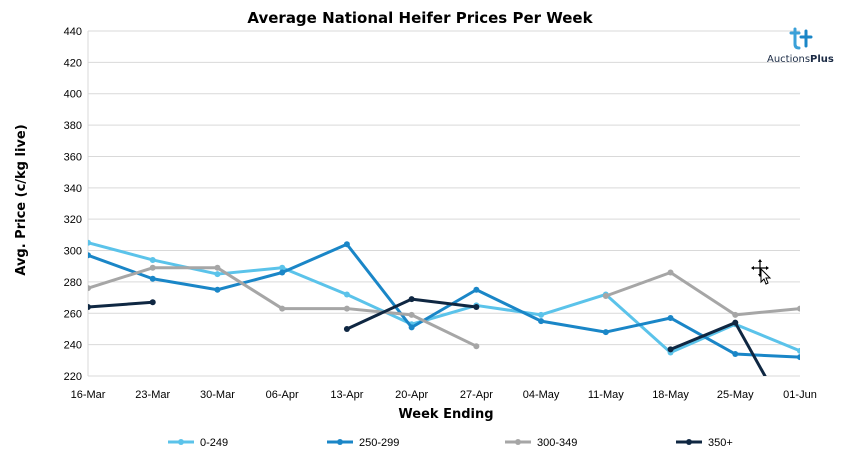 The width and height of the screenshot is (854, 463). I want to click on legend-item: 350+, so click(704, 443).